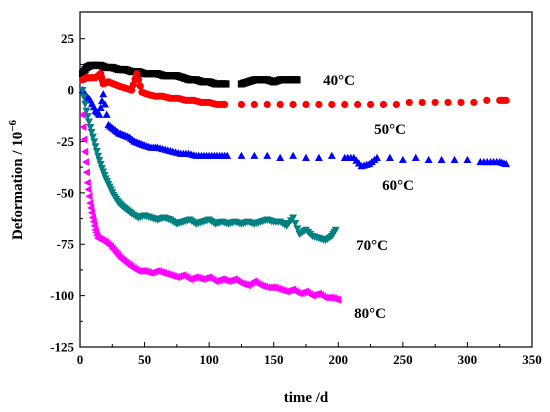 Image resolution: width=550 pixels, height=412 pixels. I want to click on y-tick-label: 25, so click(68, 38).